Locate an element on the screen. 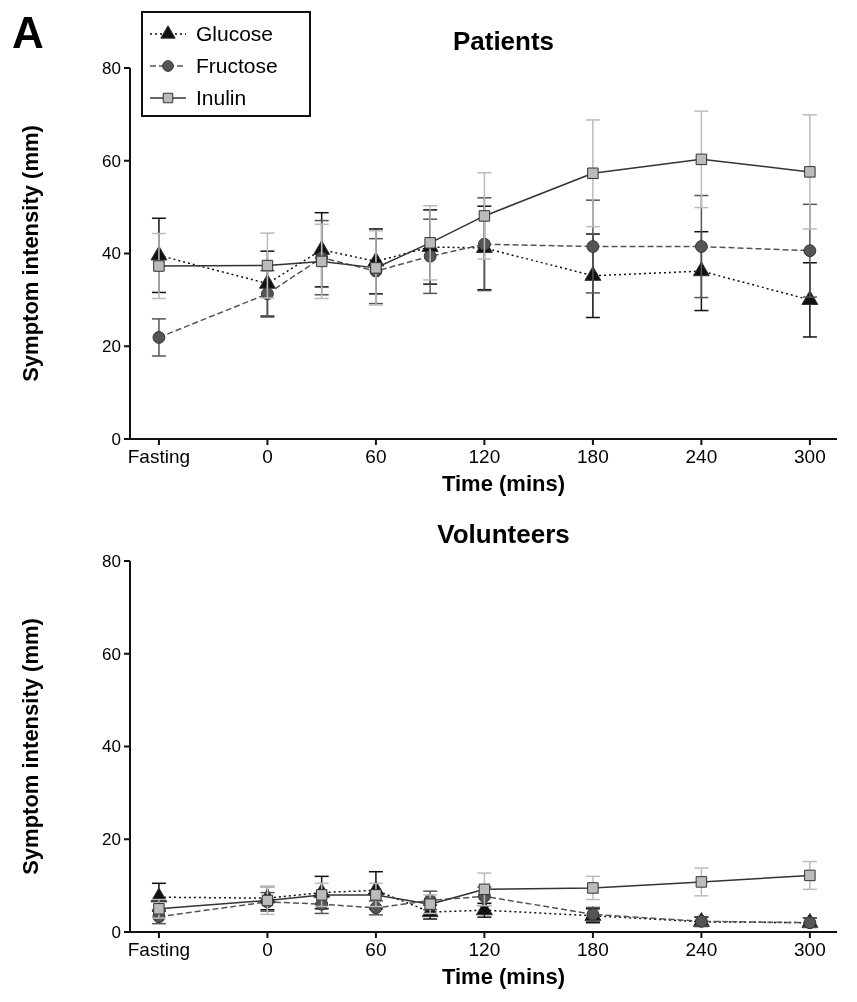 This screenshot has height=1002, width=857. legend-label: Glucose is located at coordinates (235, 34).